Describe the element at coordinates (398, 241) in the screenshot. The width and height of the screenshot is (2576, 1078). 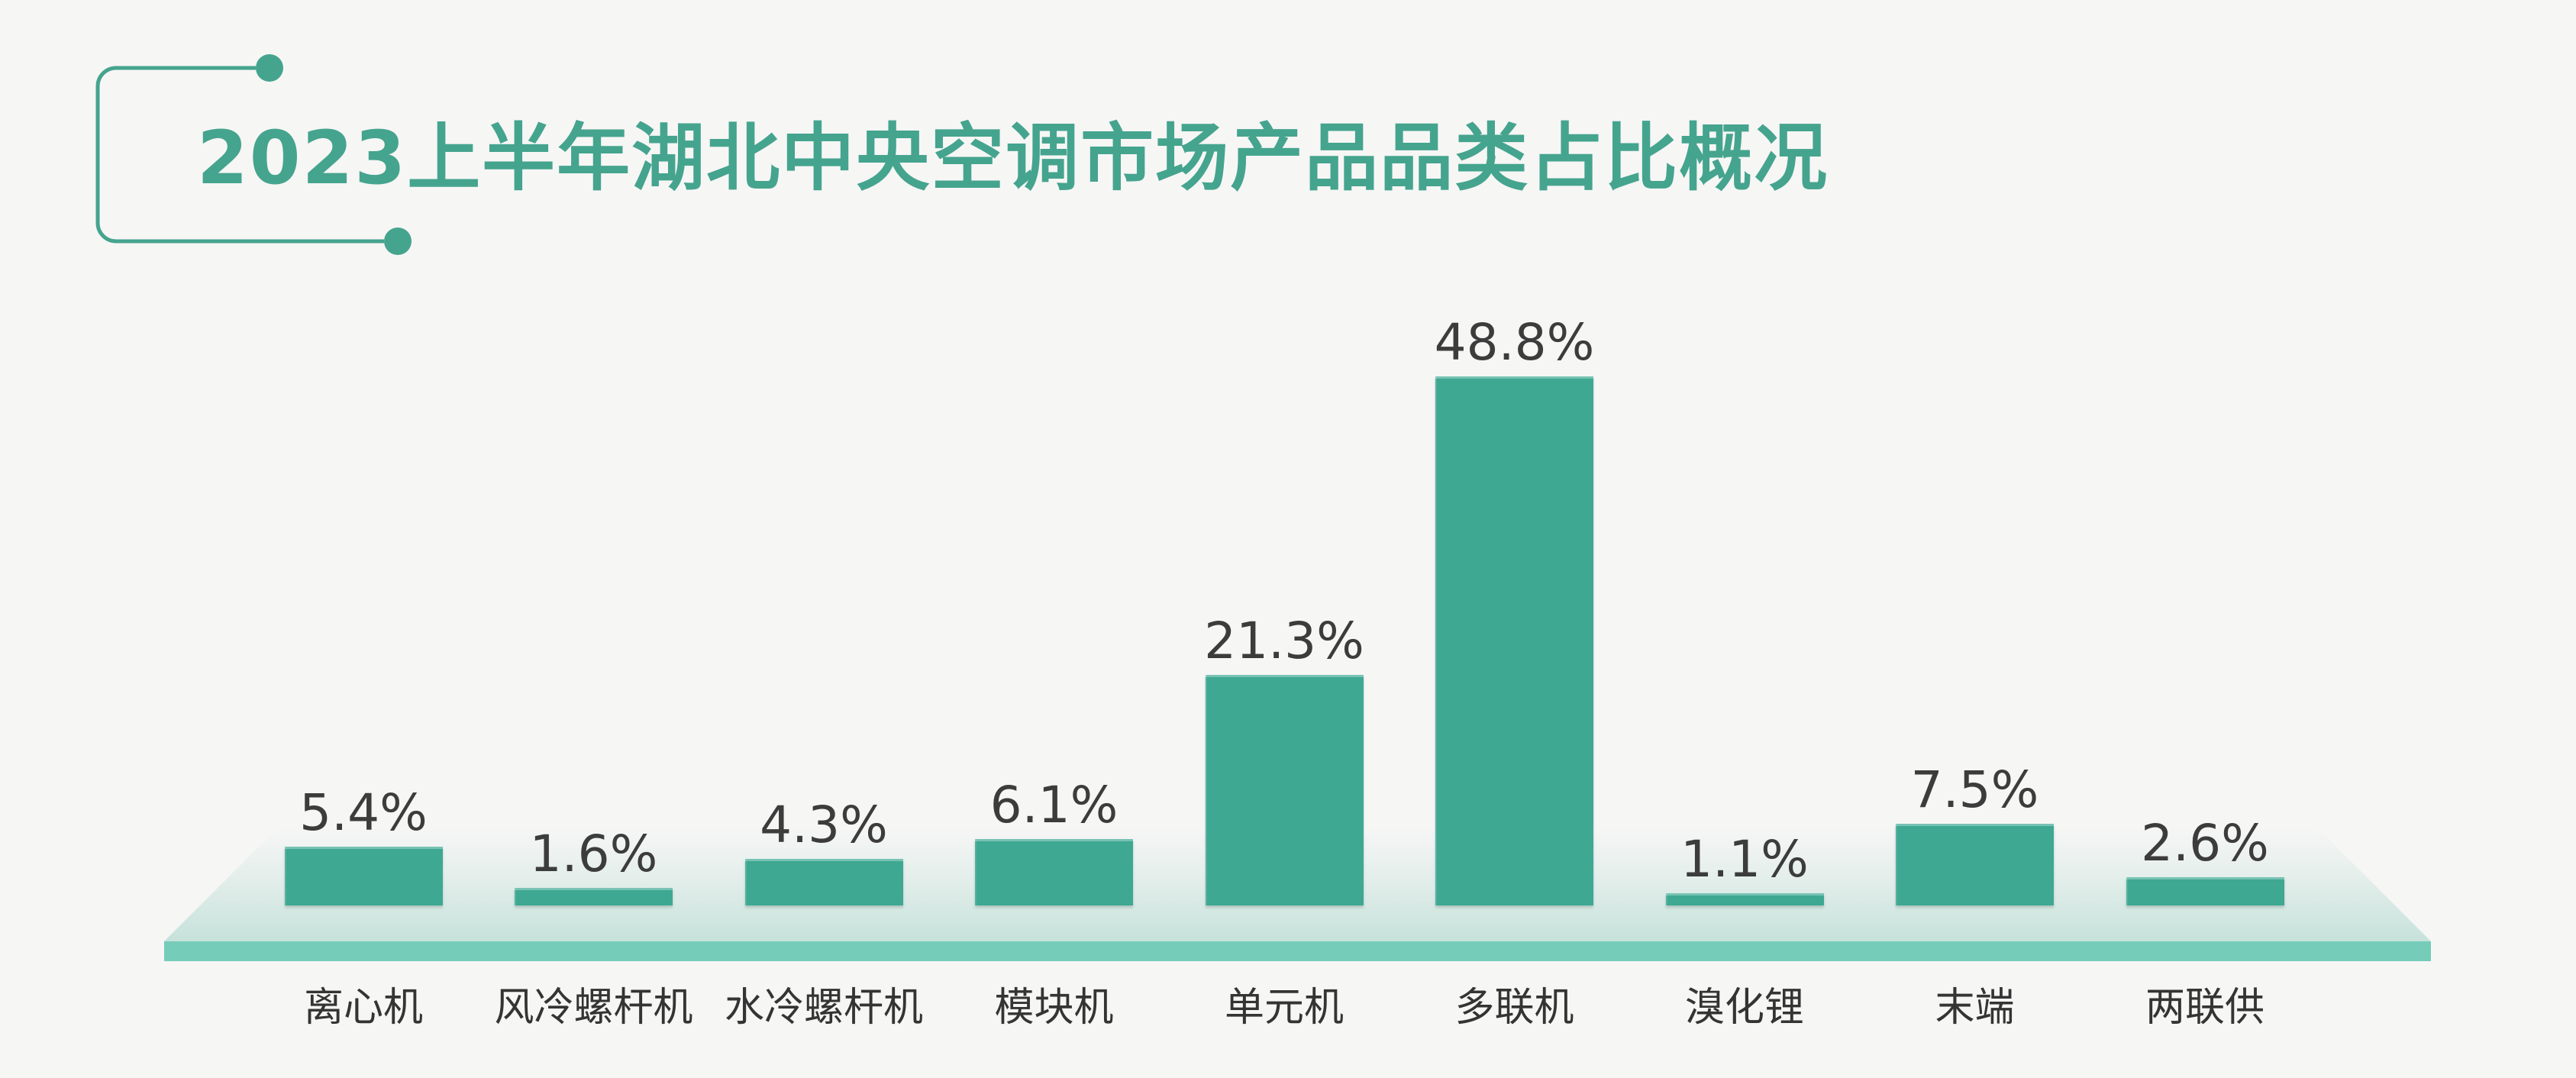
I see `bracket-dot-bottom` at that location.